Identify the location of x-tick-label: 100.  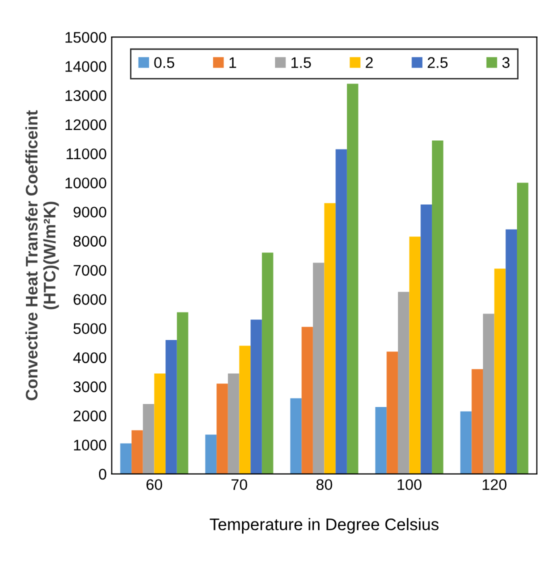
(410, 484).